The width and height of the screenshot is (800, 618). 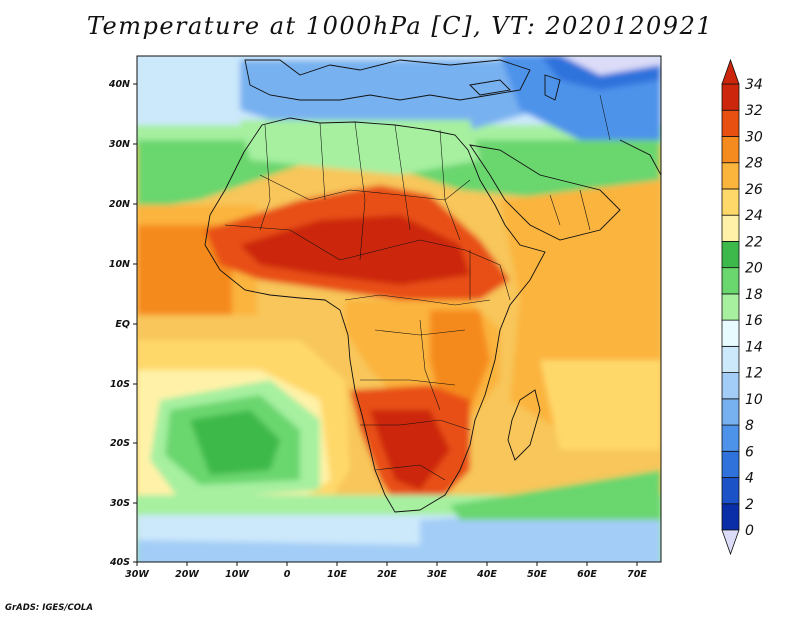 What do you see at coordinates (337, 574) in the screenshot?
I see `lon-label: 10E` at bounding box center [337, 574].